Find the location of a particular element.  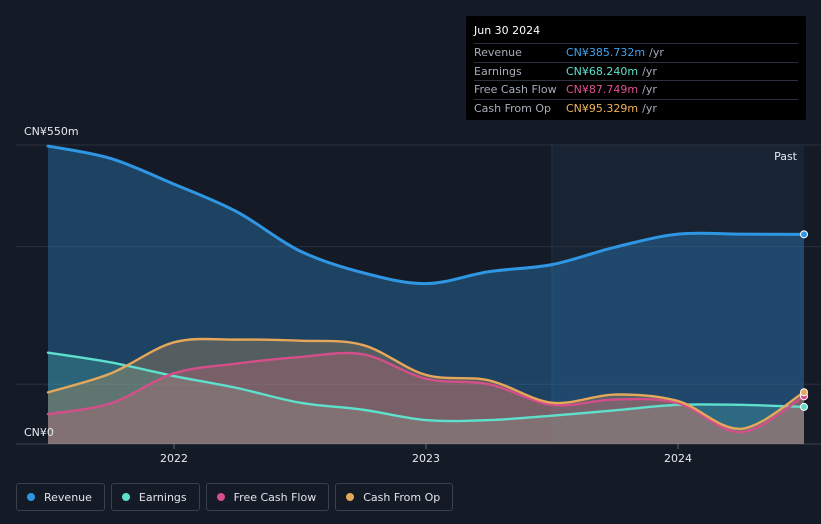

tooltip-row-earnings: Earnings CN¥68.240m /yr is located at coordinates (636, 71).